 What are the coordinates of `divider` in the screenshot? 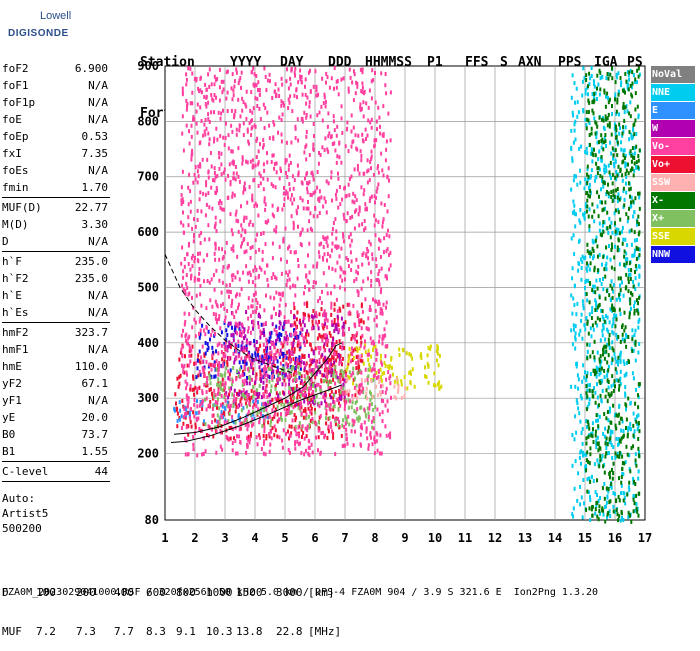 It's located at (56, 197).